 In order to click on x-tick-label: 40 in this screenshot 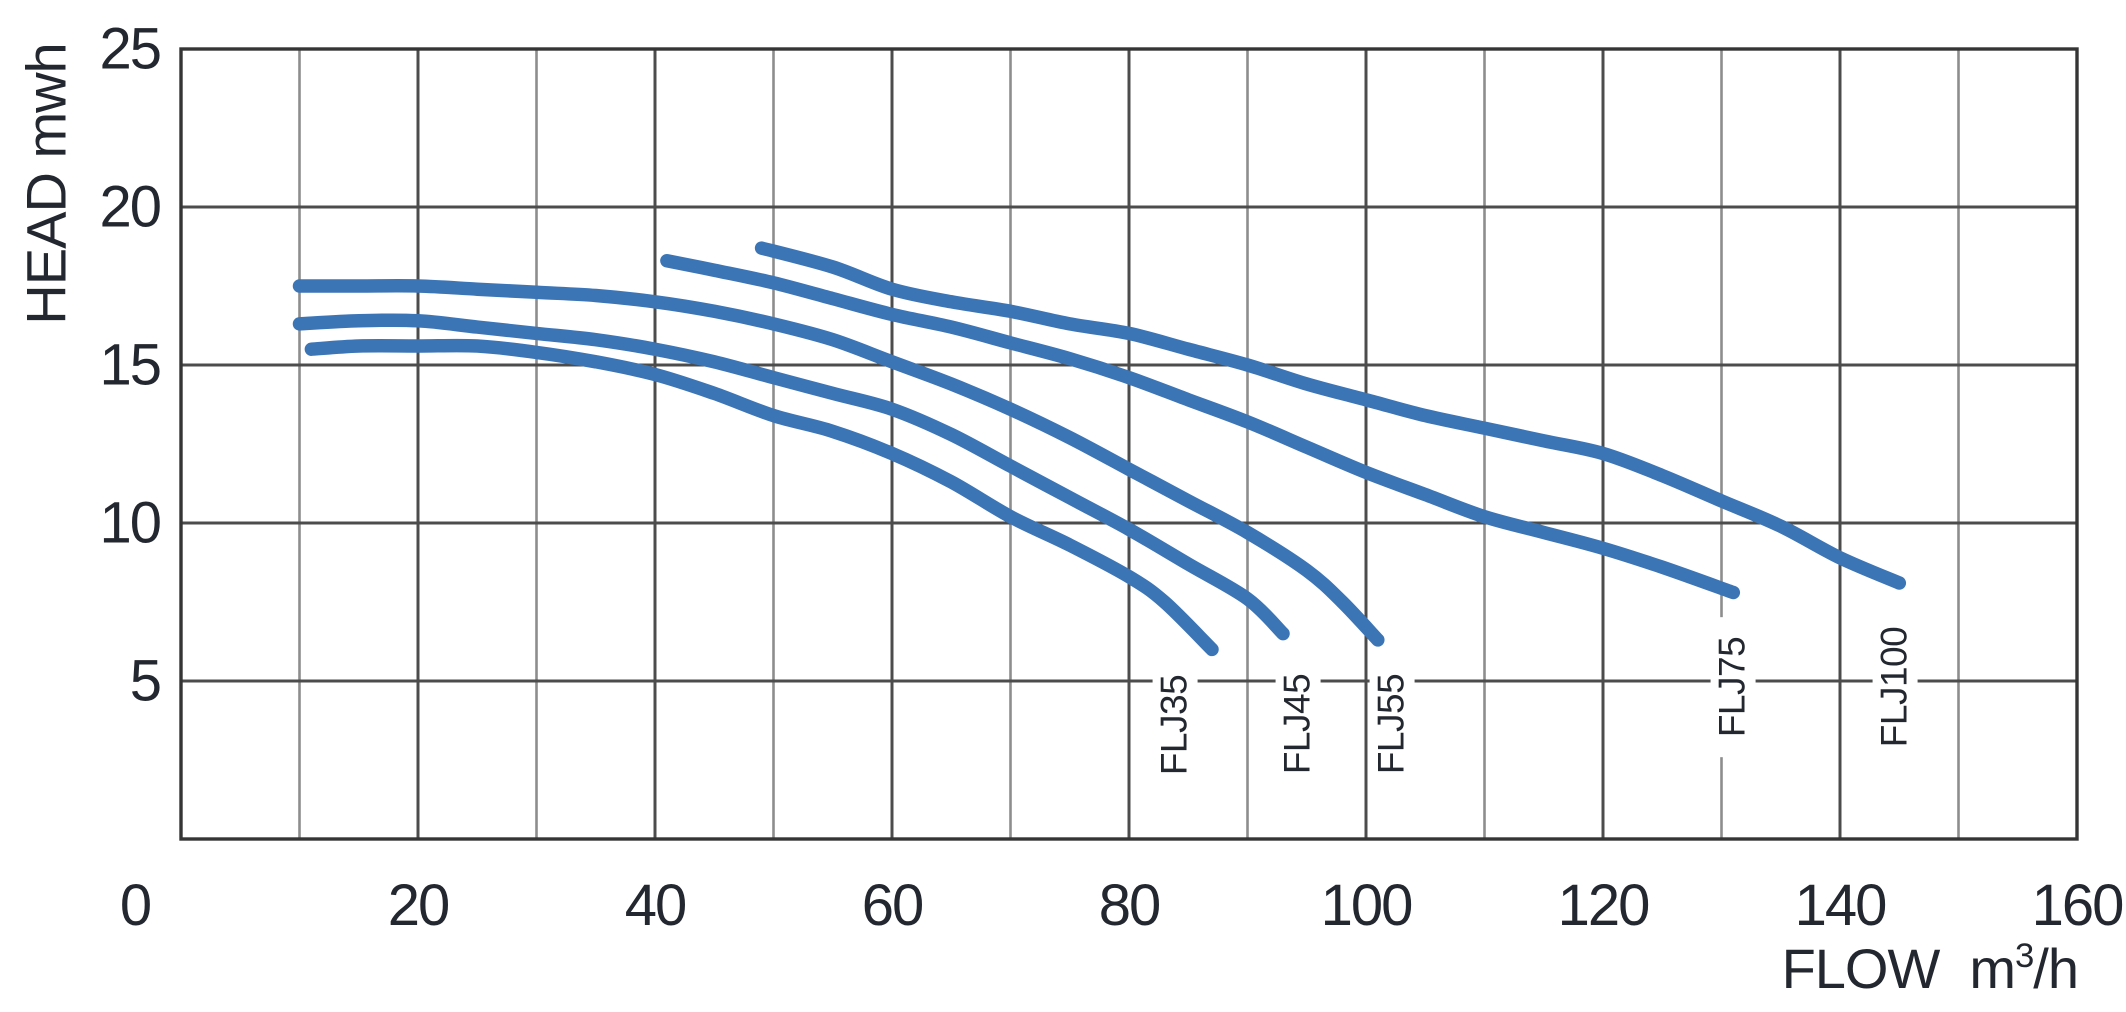, I will do `click(655, 905)`.